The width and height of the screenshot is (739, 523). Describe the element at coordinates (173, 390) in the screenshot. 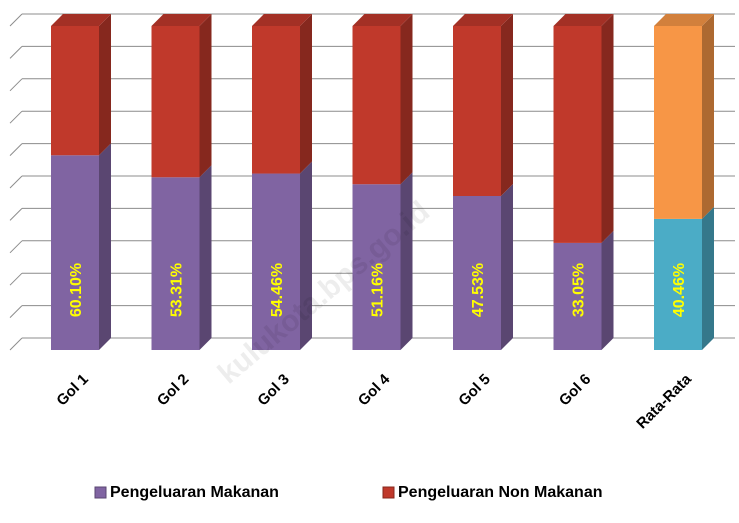

I see `x-tick-label: Gol 2` at that location.